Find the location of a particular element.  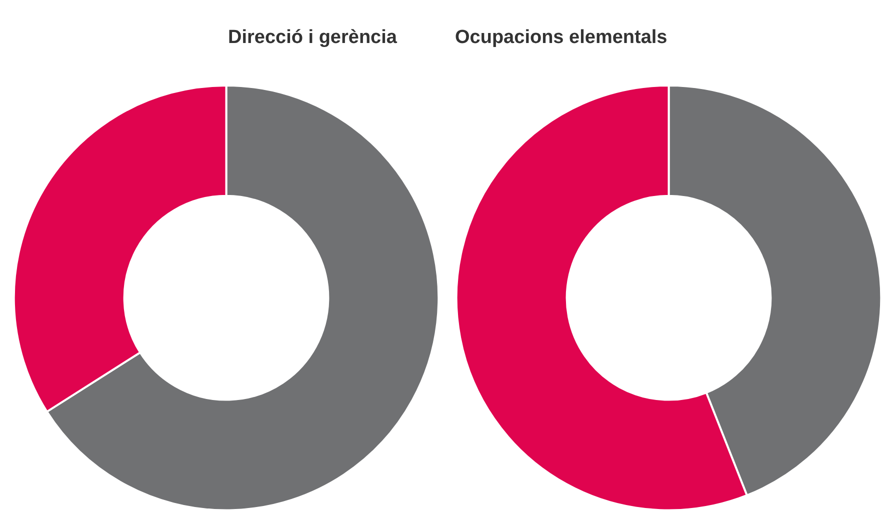

chart-title: Ocupacions elementals is located at coordinates (561, 37).